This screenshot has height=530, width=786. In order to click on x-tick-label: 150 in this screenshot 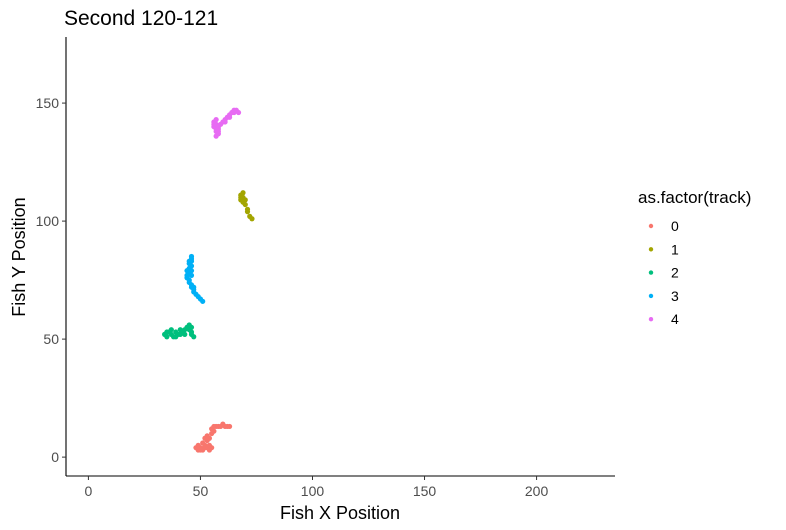, I will do `click(425, 491)`.